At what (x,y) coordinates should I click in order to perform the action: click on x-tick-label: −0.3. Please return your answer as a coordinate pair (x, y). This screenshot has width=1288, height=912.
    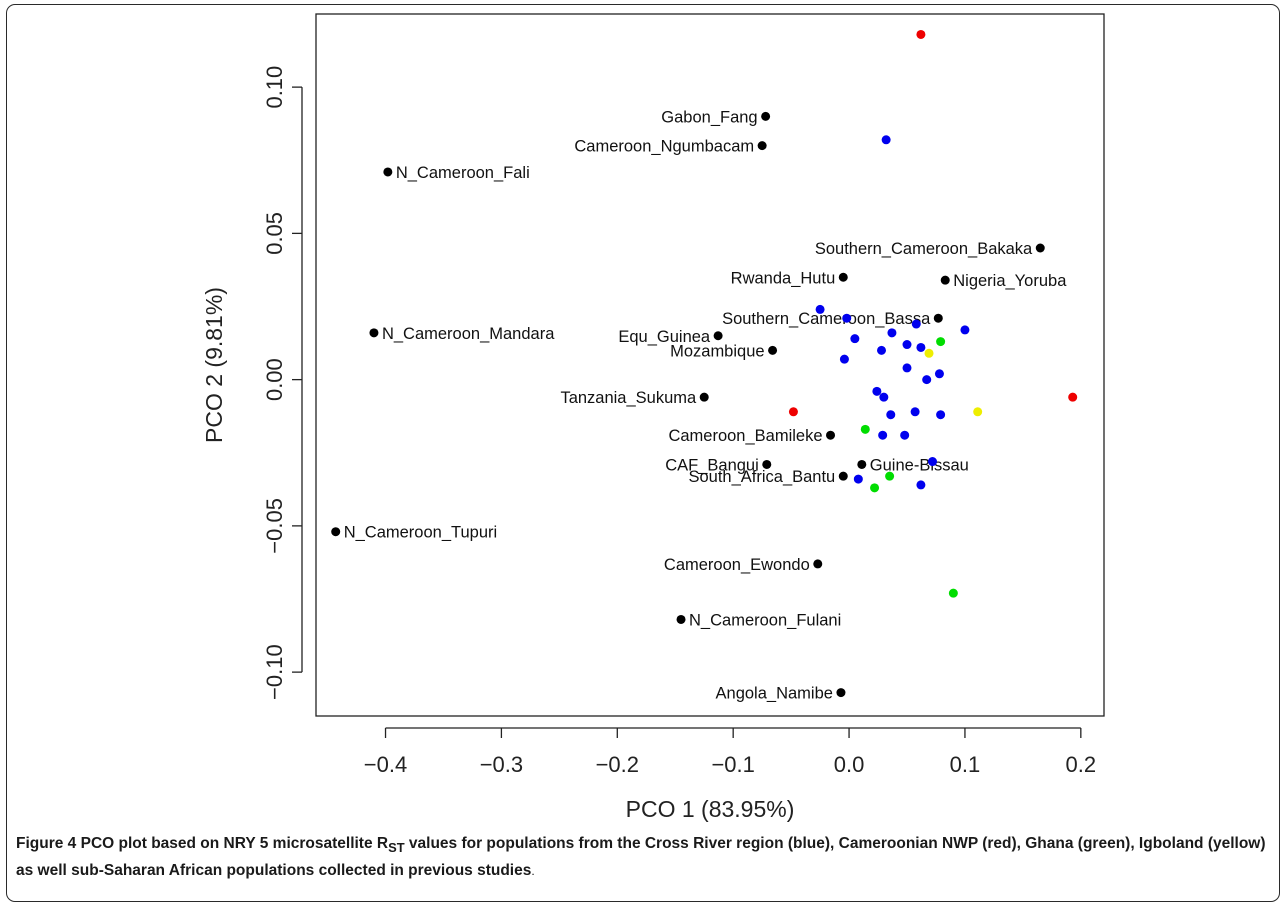
    Looking at the image, I should click on (501, 764).